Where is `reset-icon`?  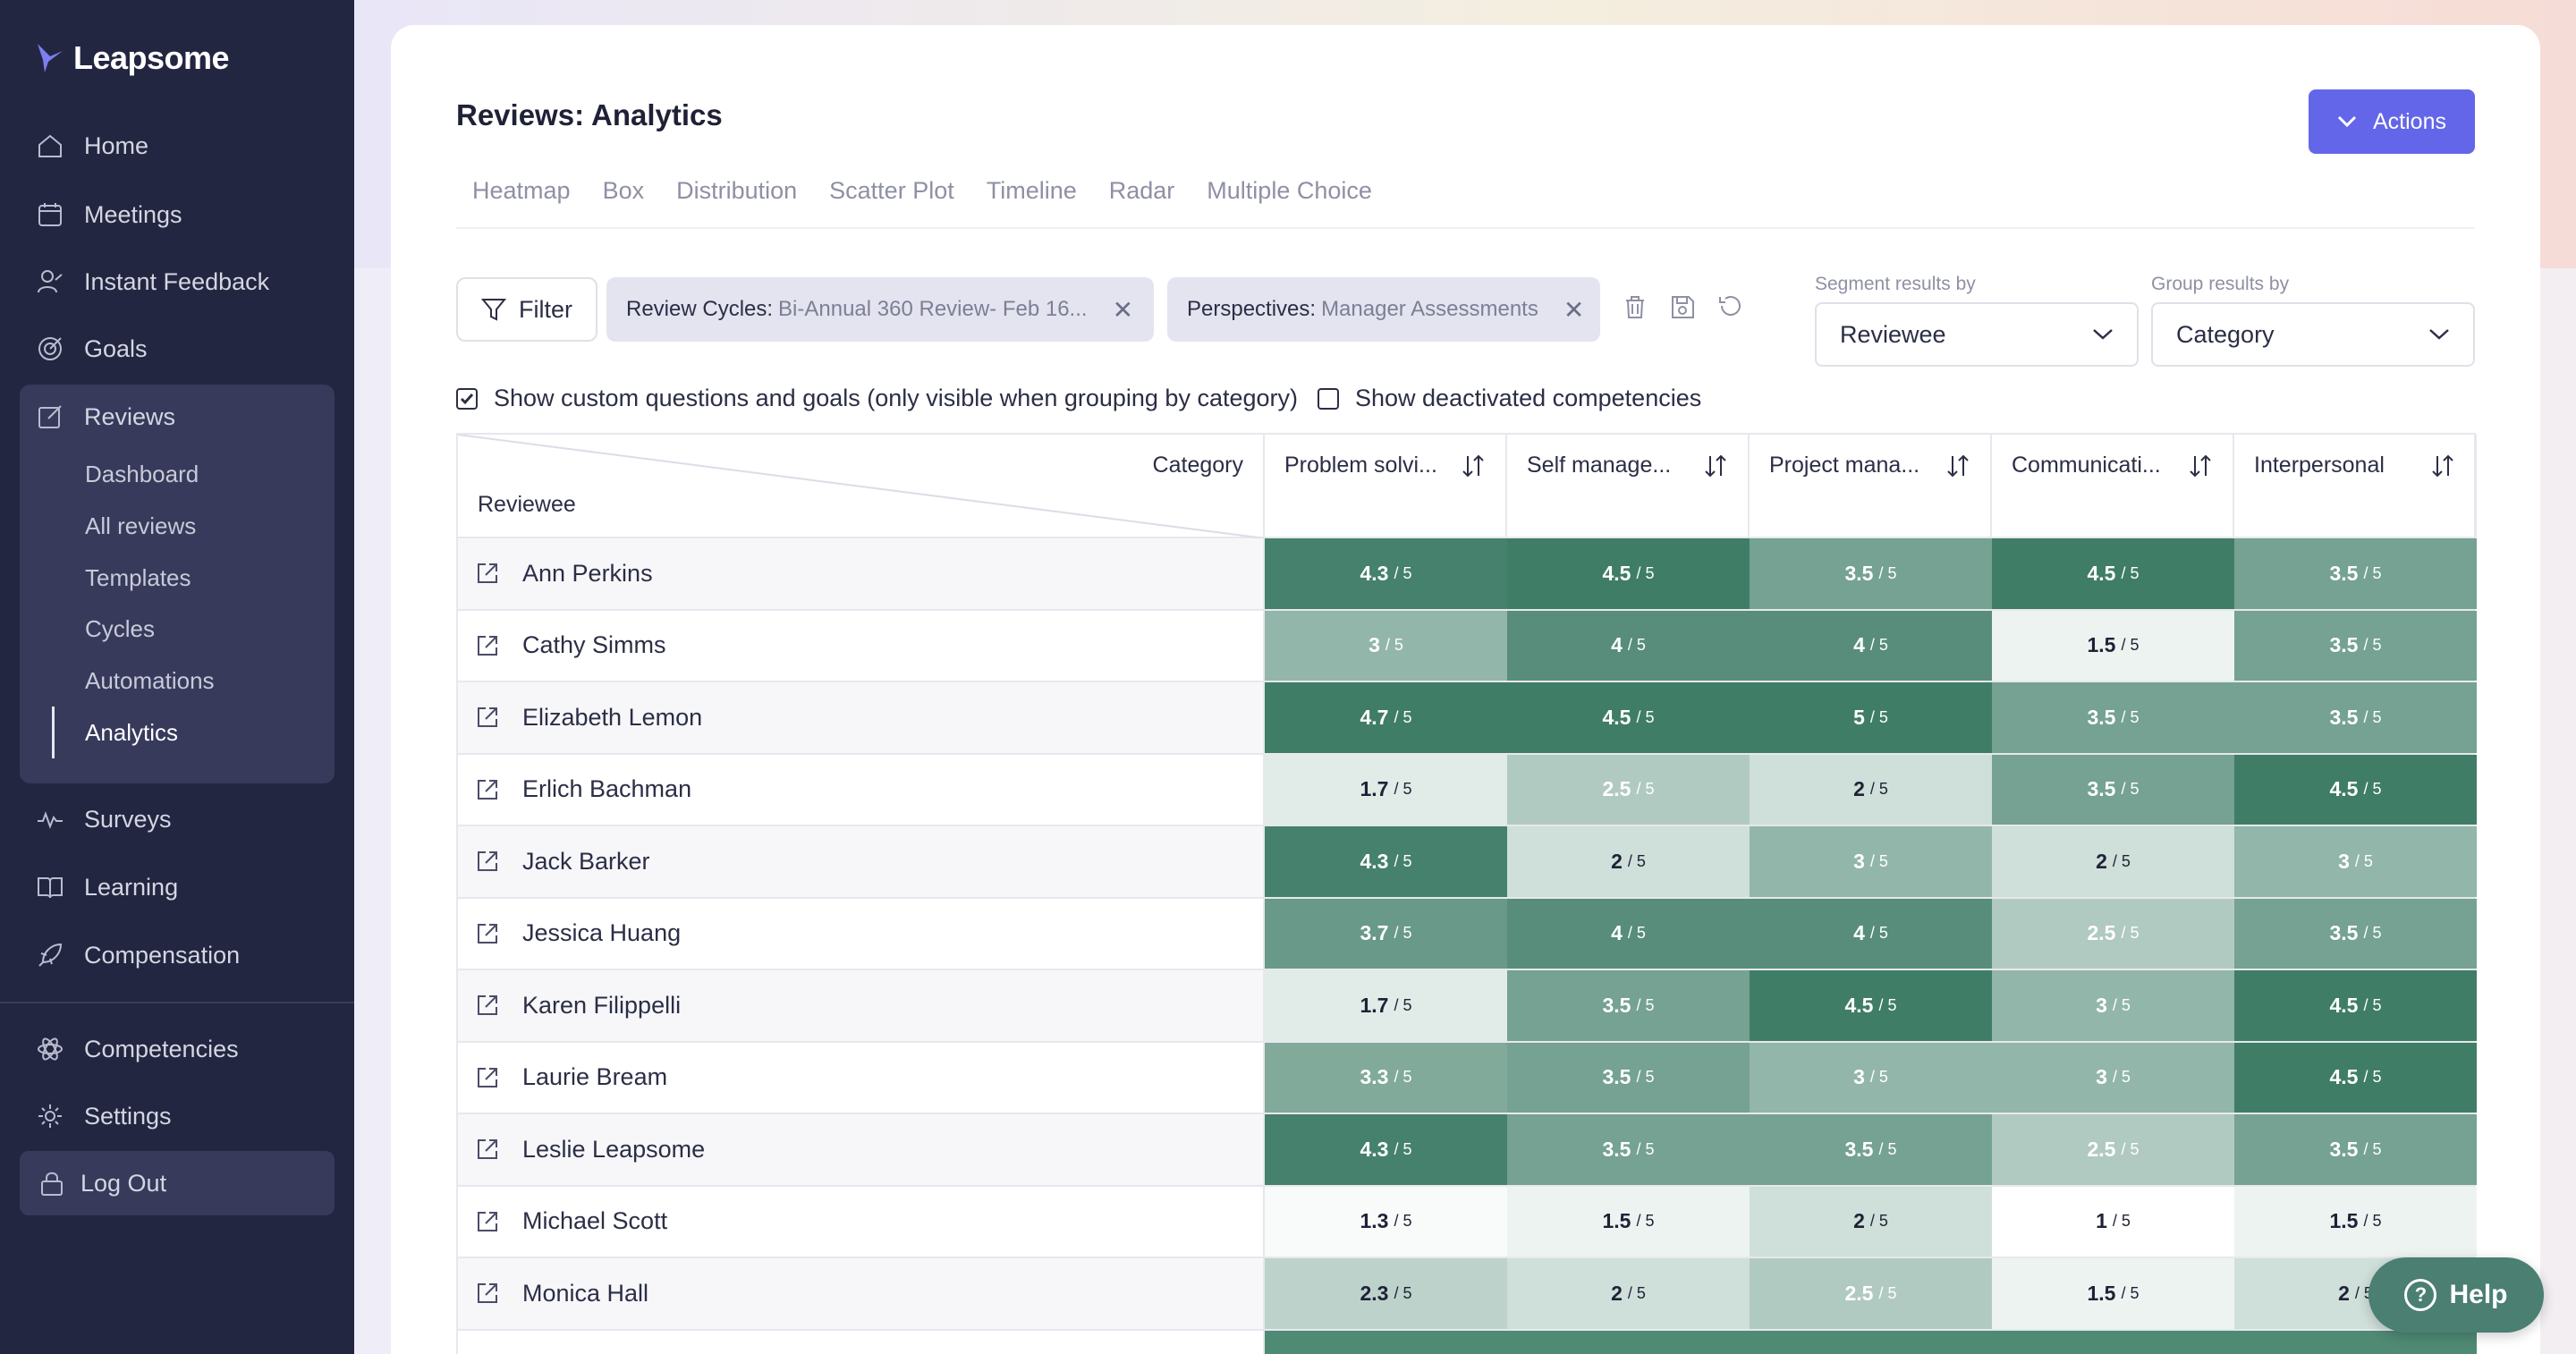
reset-icon is located at coordinates (1730, 307).